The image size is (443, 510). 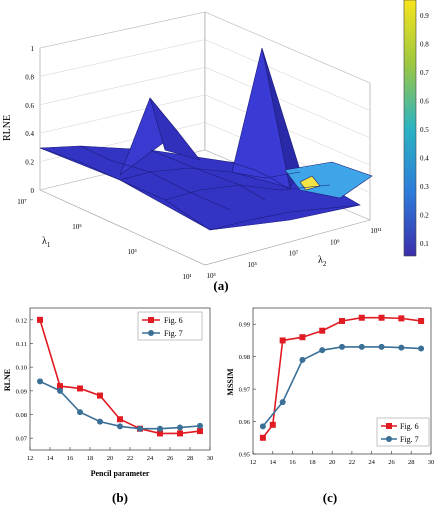 I want to click on colorbar-ticks: 0.1 0.2 0.3 0.4 0.5 0.6 0.7 0.8 0.9, so click(x=424, y=130).